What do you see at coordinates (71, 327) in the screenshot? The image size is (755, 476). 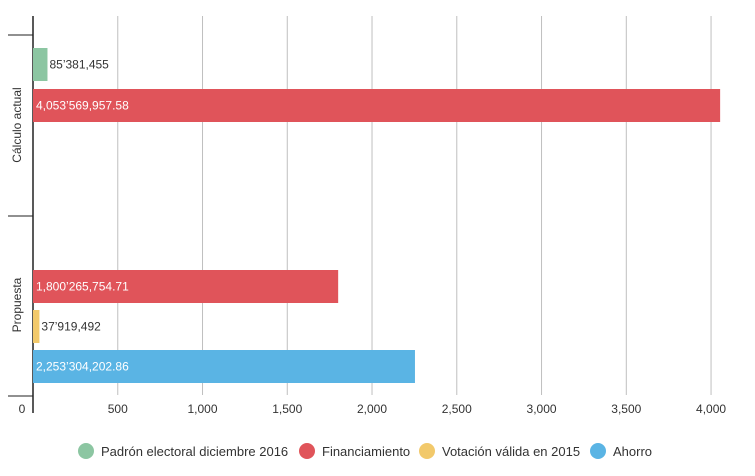 I see `data-label: 37’919,492` at bounding box center [71, 327].